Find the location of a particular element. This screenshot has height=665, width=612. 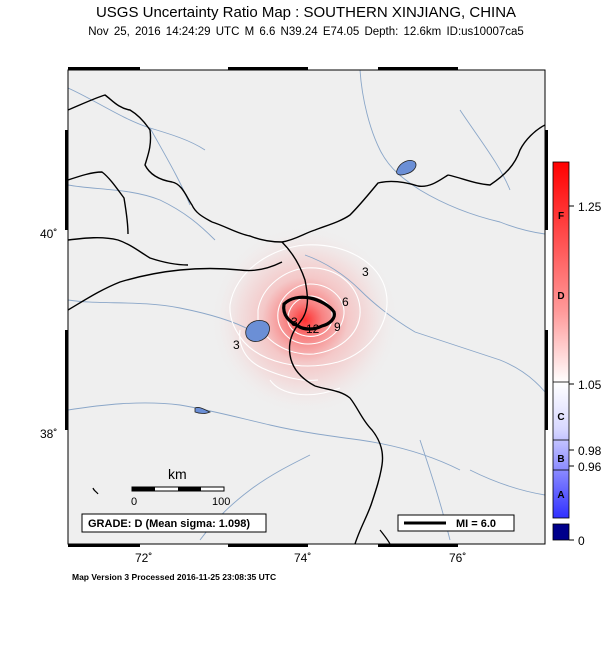

colorbar-tick: 0.96 is located at coordinates (590, 467).